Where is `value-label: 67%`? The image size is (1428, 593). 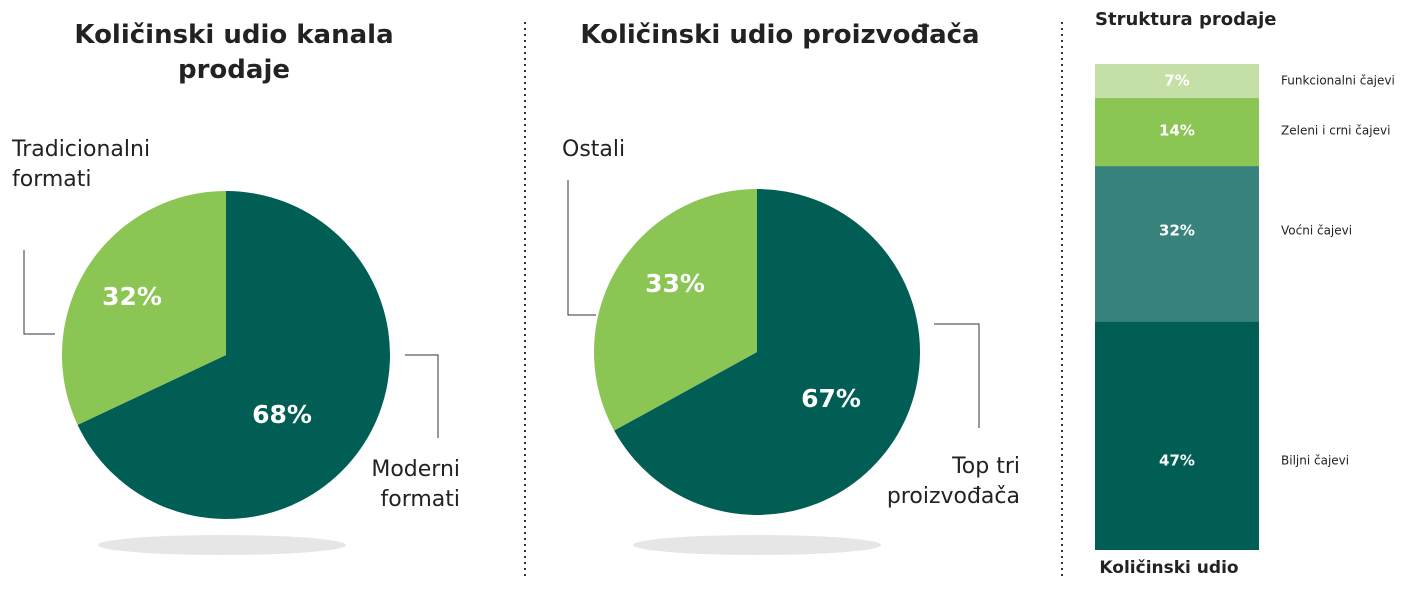 value-label: 67% is located at coordinates (831, 398).